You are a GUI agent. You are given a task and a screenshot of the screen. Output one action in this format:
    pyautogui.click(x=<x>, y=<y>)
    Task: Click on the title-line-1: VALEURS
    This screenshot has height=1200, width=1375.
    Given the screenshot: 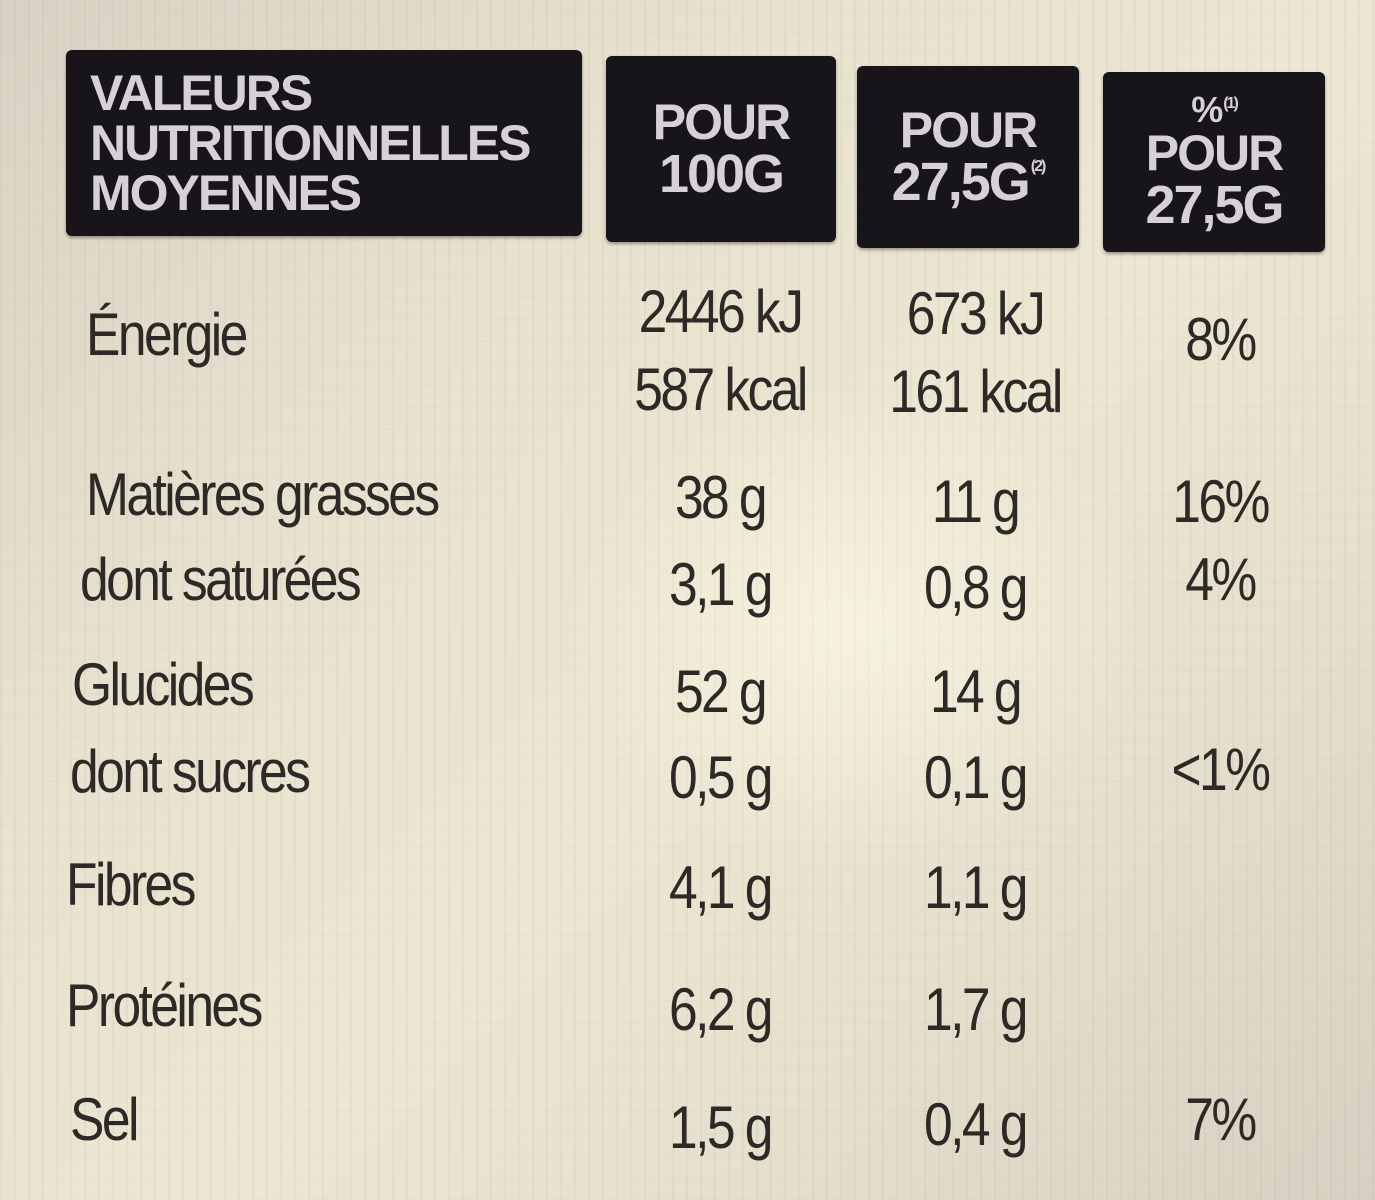 What is the action you would take?
    pyautogui.click(x=201, y=93)
    